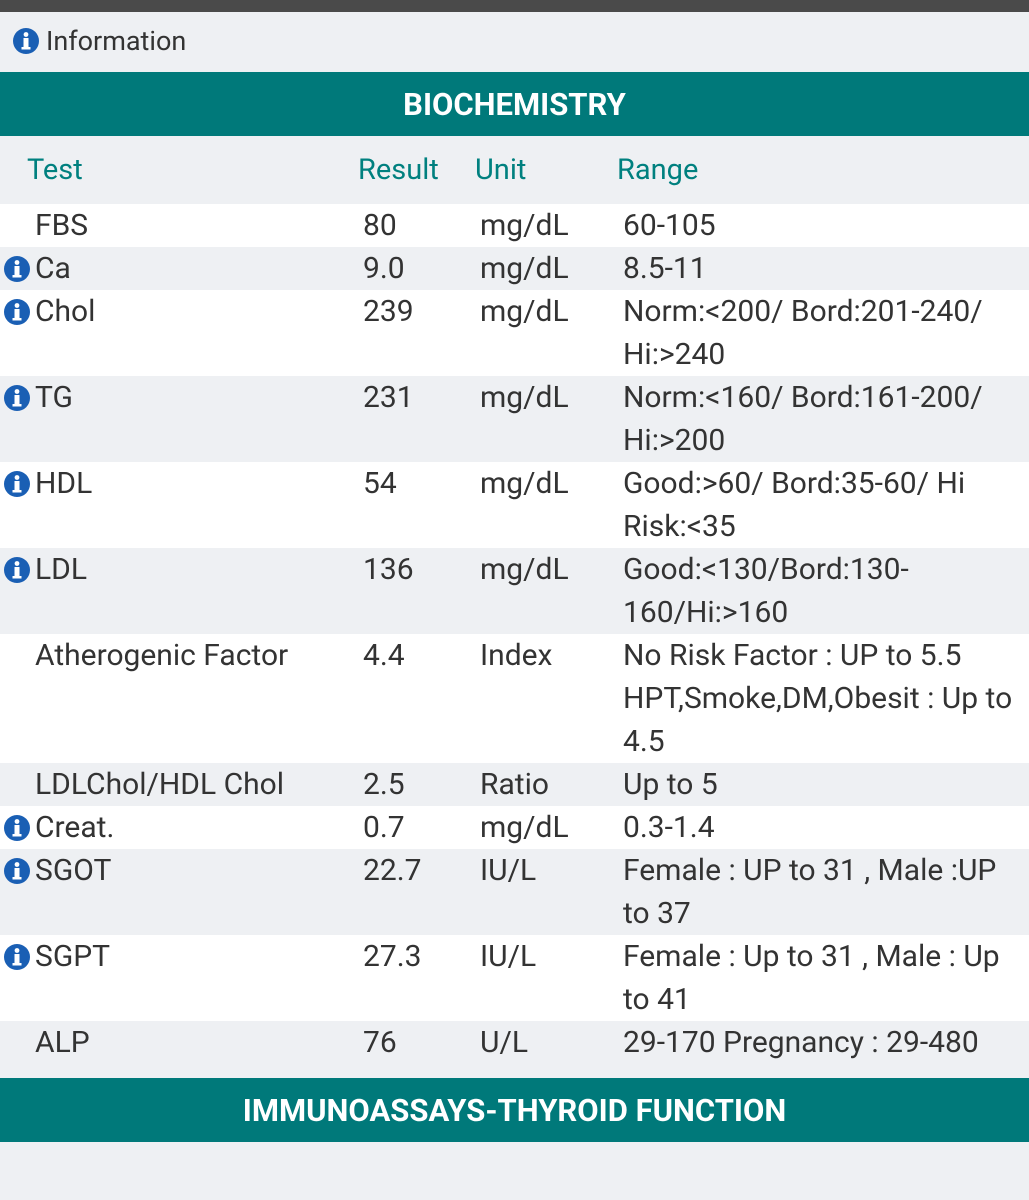  Describe the element at coordinates (670, 784) in the screenshot. I see `range: Up to 5` at that location.